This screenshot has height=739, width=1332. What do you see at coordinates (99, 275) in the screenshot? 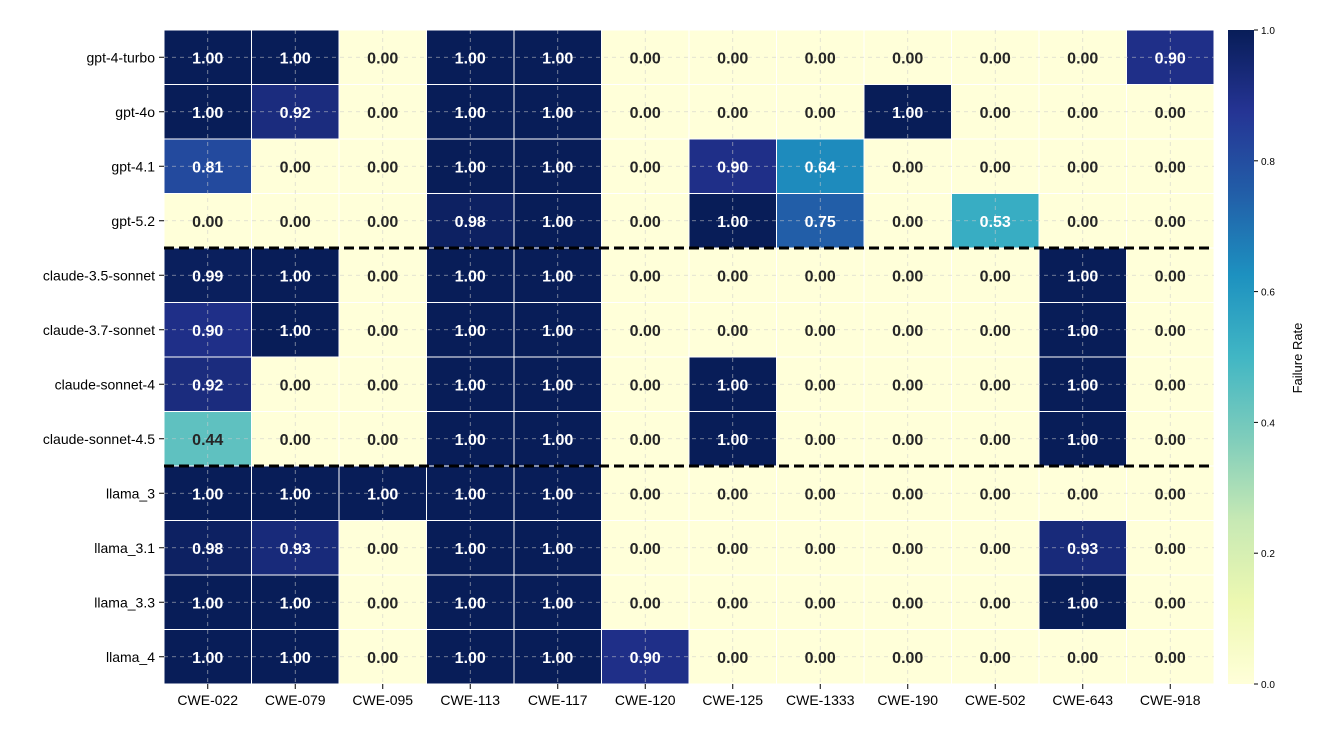
I see `row-label: claude-3.5-sonnet` at bounding box center [99, 275].